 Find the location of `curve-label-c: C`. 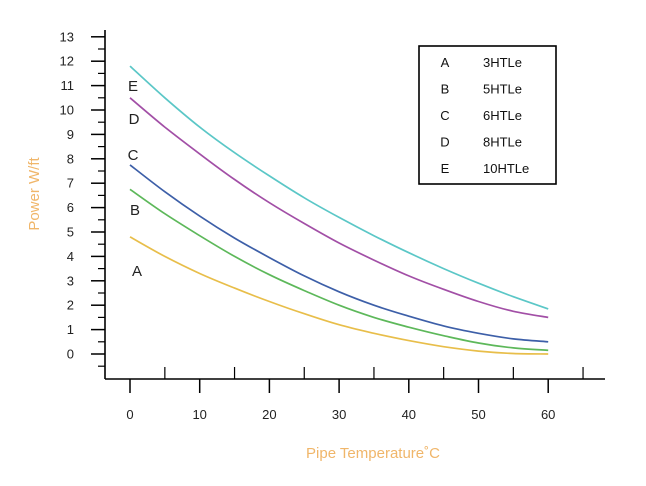

curve-label-c: C is located at coordinates (133, 155).